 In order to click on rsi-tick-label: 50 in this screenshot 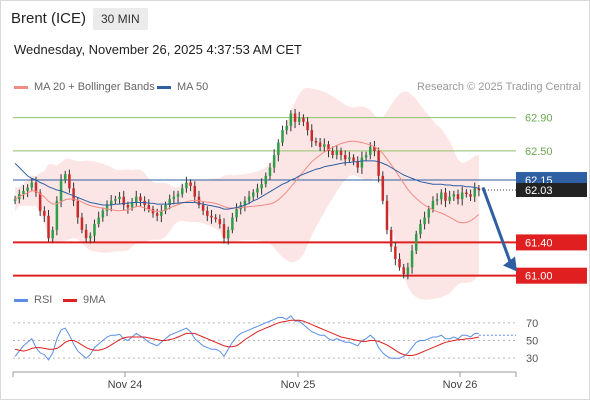, I will do `click(532, 342)`.